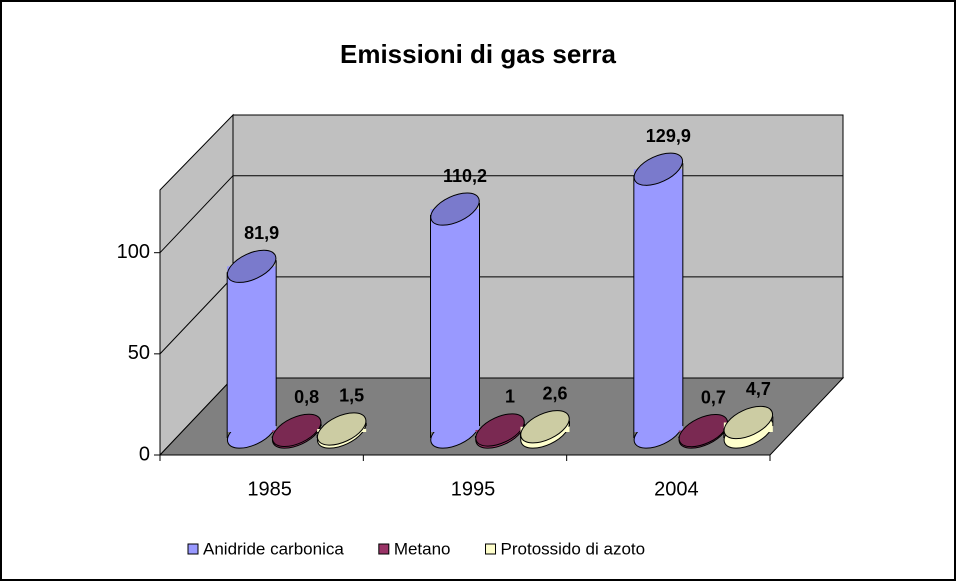  What do you see at coordinates (139, 353) in the screenshot?
I see `y-tick-label: 50` at bounding box center [139, 353].